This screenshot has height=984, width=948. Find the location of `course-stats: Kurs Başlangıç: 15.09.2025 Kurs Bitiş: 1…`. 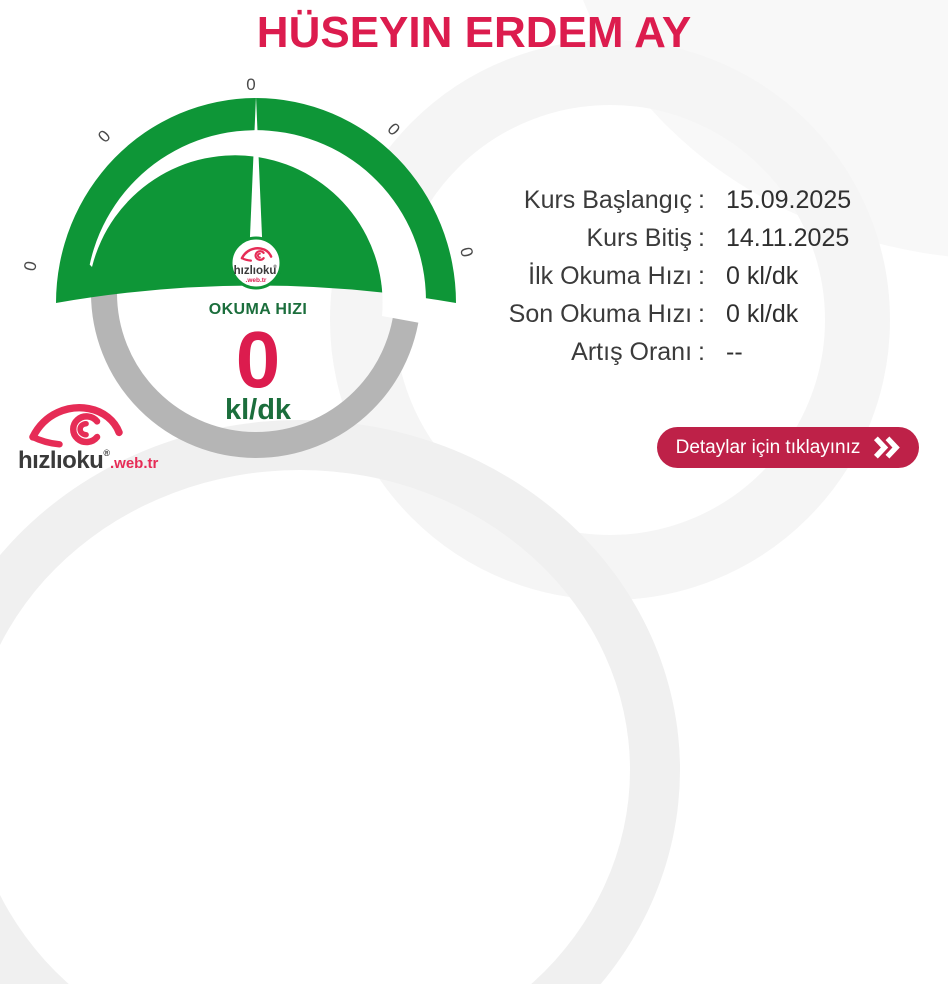

course-stats: Kurs Başlangıç: 15.09.2025 Kurs Bitiş: 1… is located at coordinates (715, 276).